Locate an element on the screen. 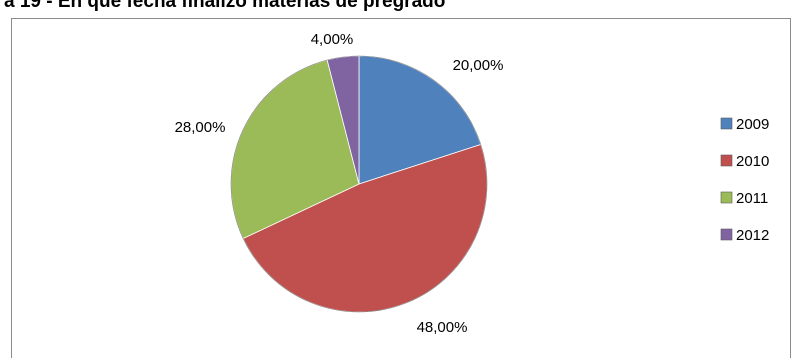 The image size is (792, 358). legend-item-2009: 2009 is located at coordinates (744, 124).